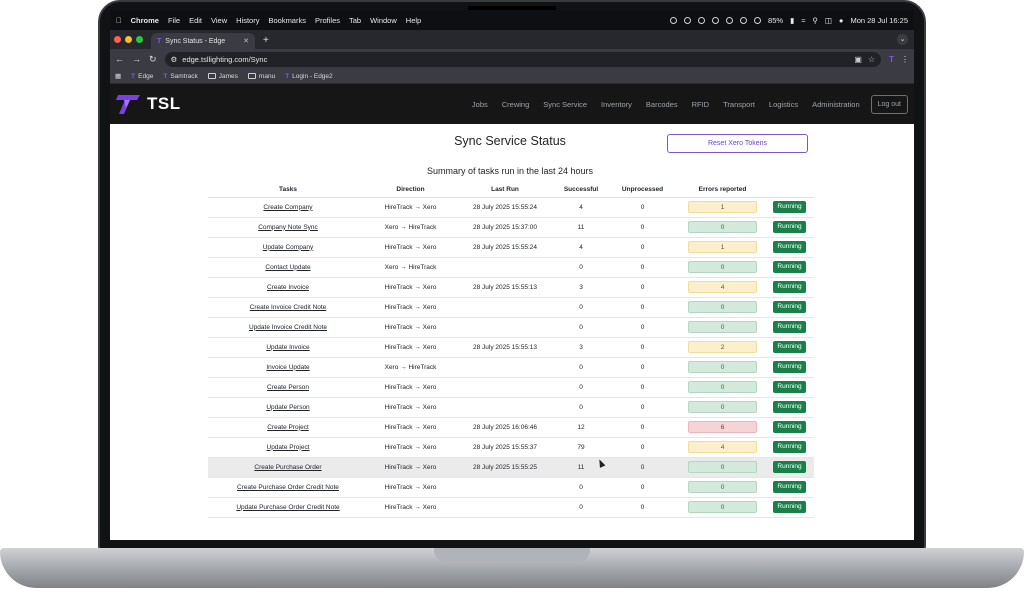 The image size is (1024, 594). What do you see at coordinates (616, 104) in the screenshot?
I see `nav-inventory: Inventory` at bounding box center [616, 104].